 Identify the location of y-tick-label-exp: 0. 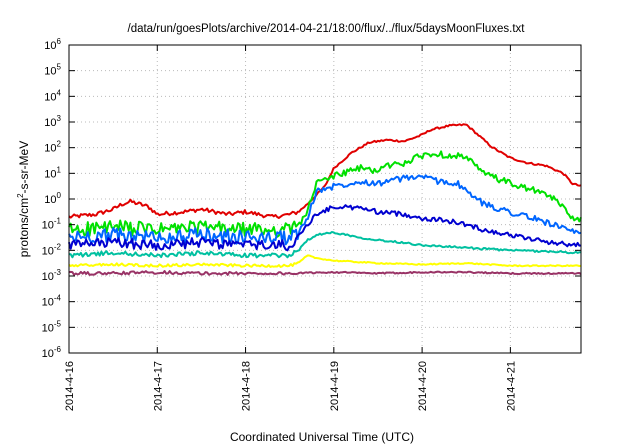
(59, 195).